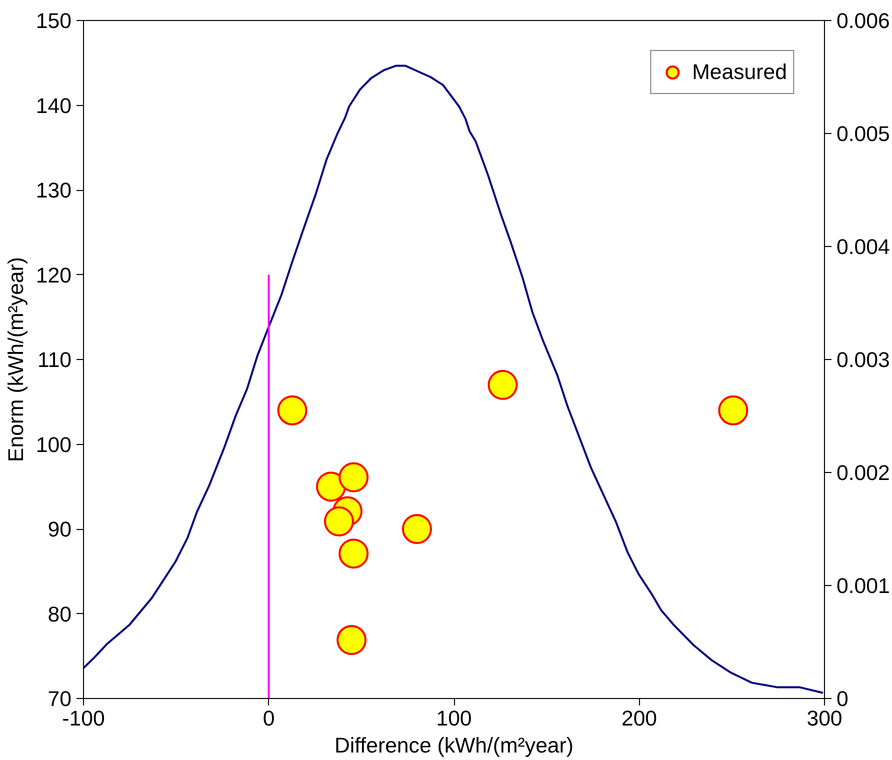  What do you see at coordinates (54, 21) in the screenshot?
I see `y-tick-label: 150` at bounding box center [54, 21].